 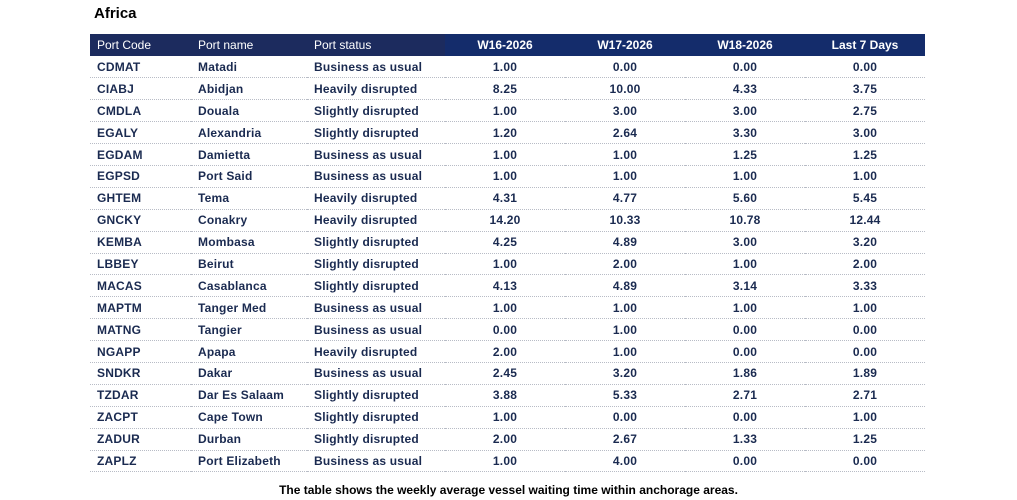 I want to click on port-name-cell: Dar Es Salaam, so click(x=249, y=395).